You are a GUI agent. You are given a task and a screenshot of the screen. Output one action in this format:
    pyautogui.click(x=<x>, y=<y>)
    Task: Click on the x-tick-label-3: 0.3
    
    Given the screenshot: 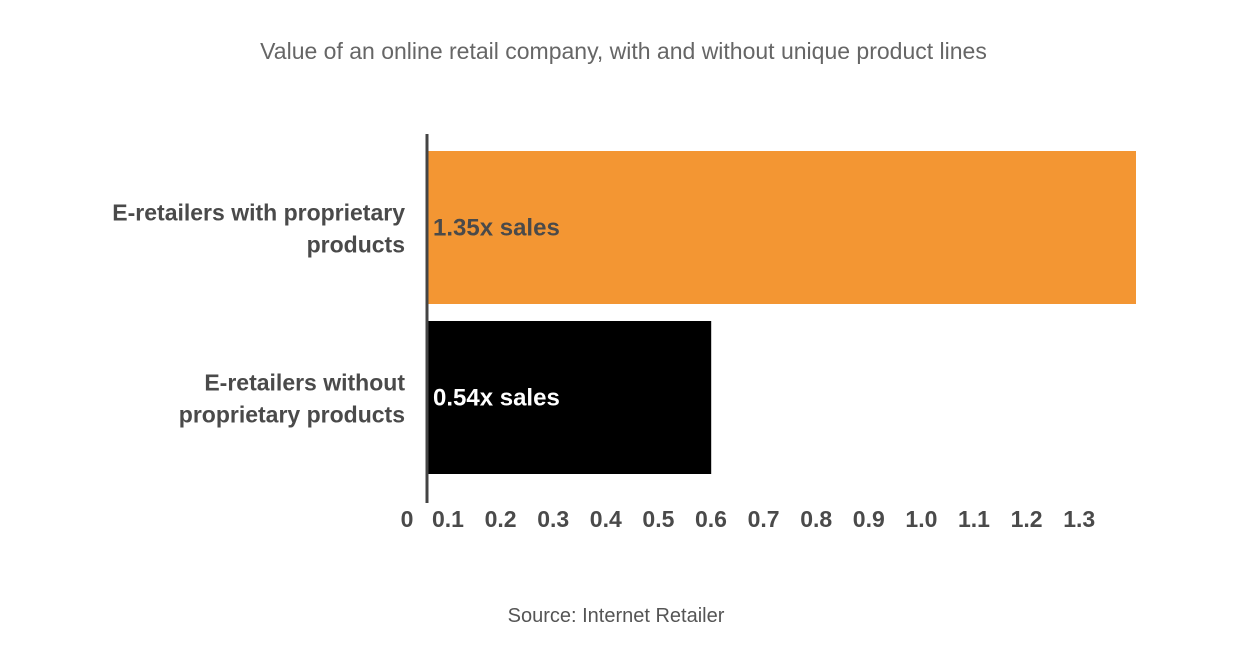 What is the action you would take?
    pyautogui.click(x=553, y=519)
    